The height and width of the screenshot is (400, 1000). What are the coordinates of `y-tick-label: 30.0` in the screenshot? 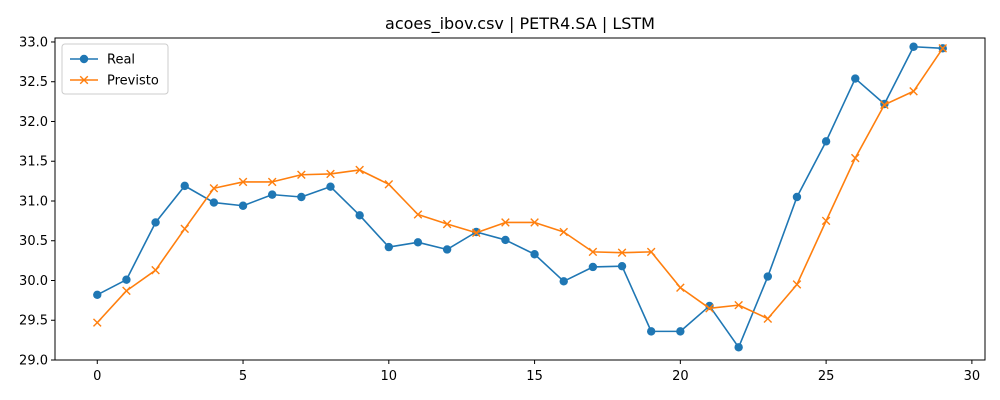 It's located at (33, 281).